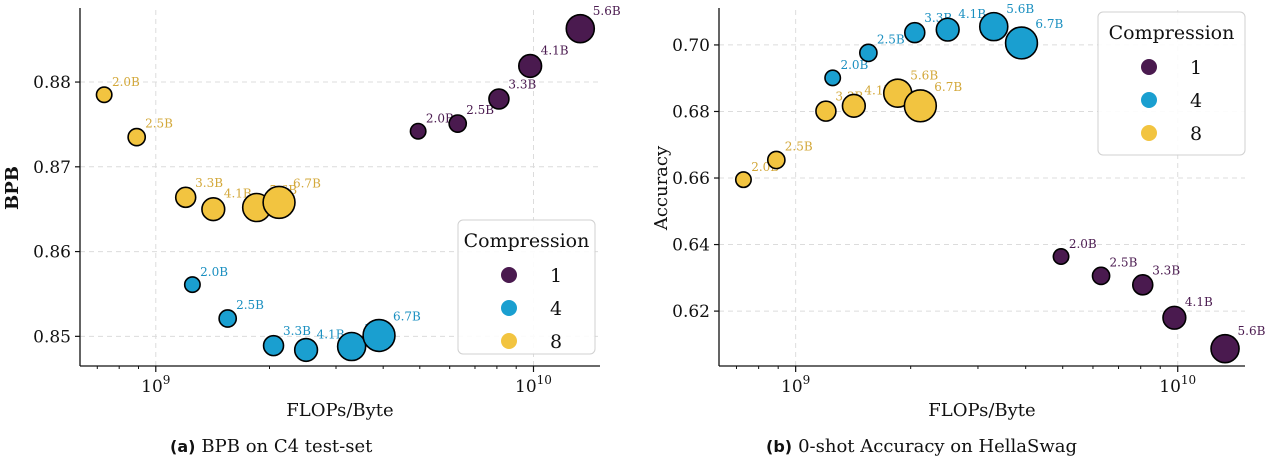 This screenshot has height=464, width=1266. Describe the element at coordinates (238, 194) in the screenshot. I see `point-label-8-4.1B: 4.1B` at that location.